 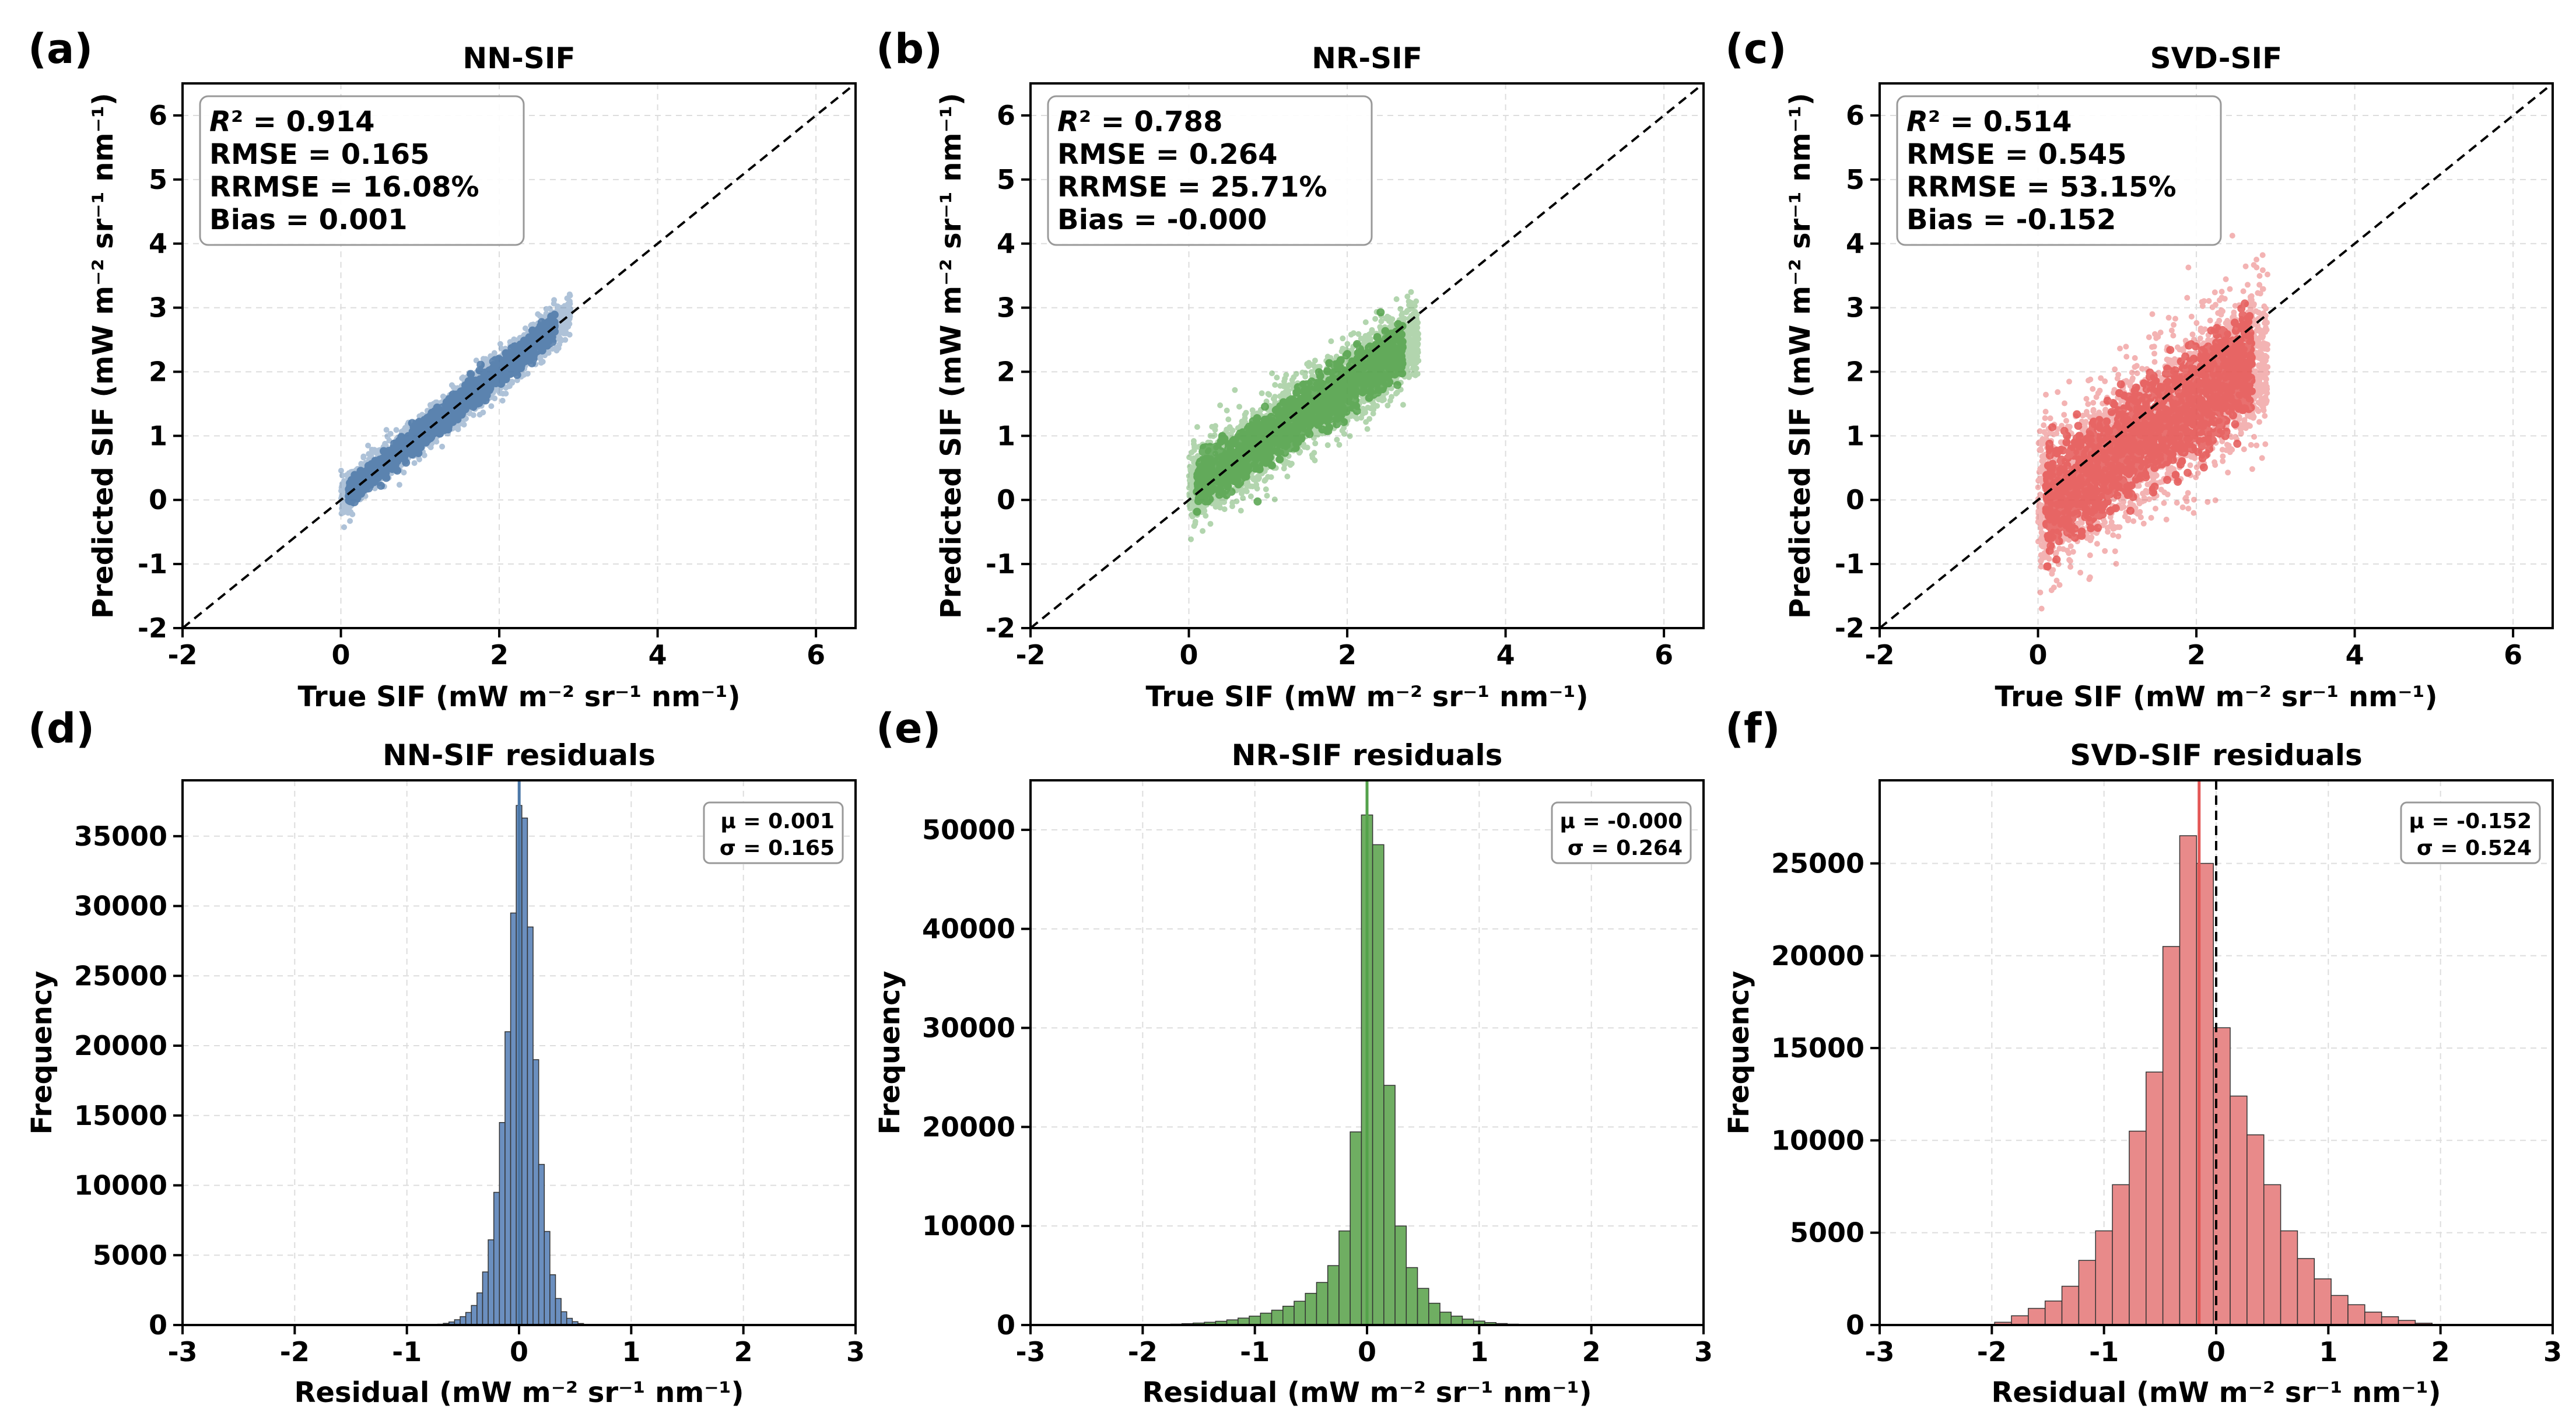 I want to click on hist-0-title: NN-SIF residuals, so click(x=519, y=755).